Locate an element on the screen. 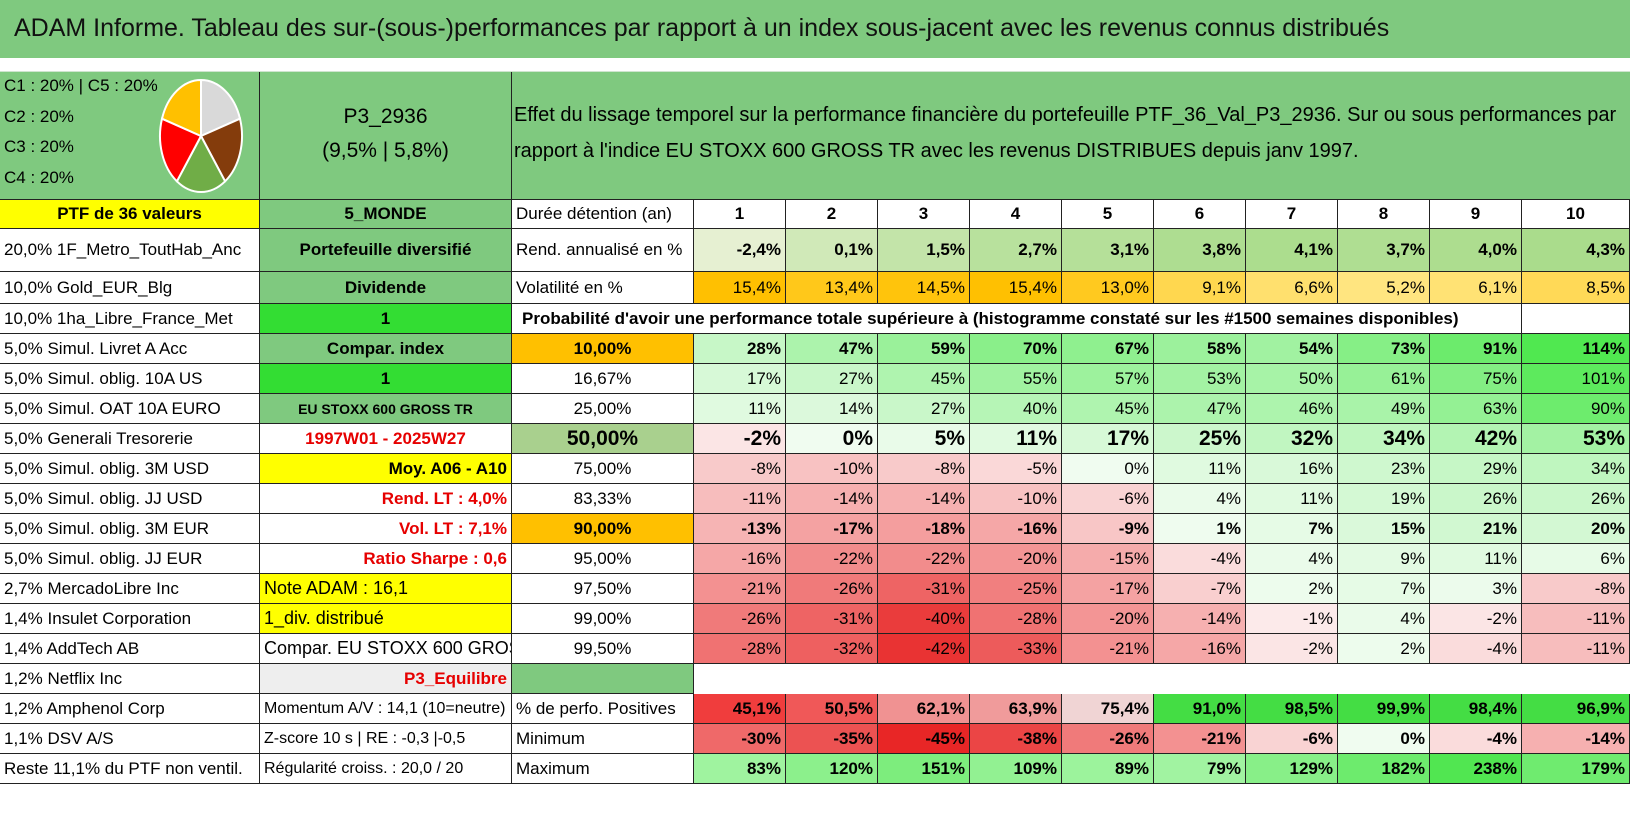 The height and width of the screenshot is (815, 1630). pie-slice-c5 is located at coordinates (181, 108).